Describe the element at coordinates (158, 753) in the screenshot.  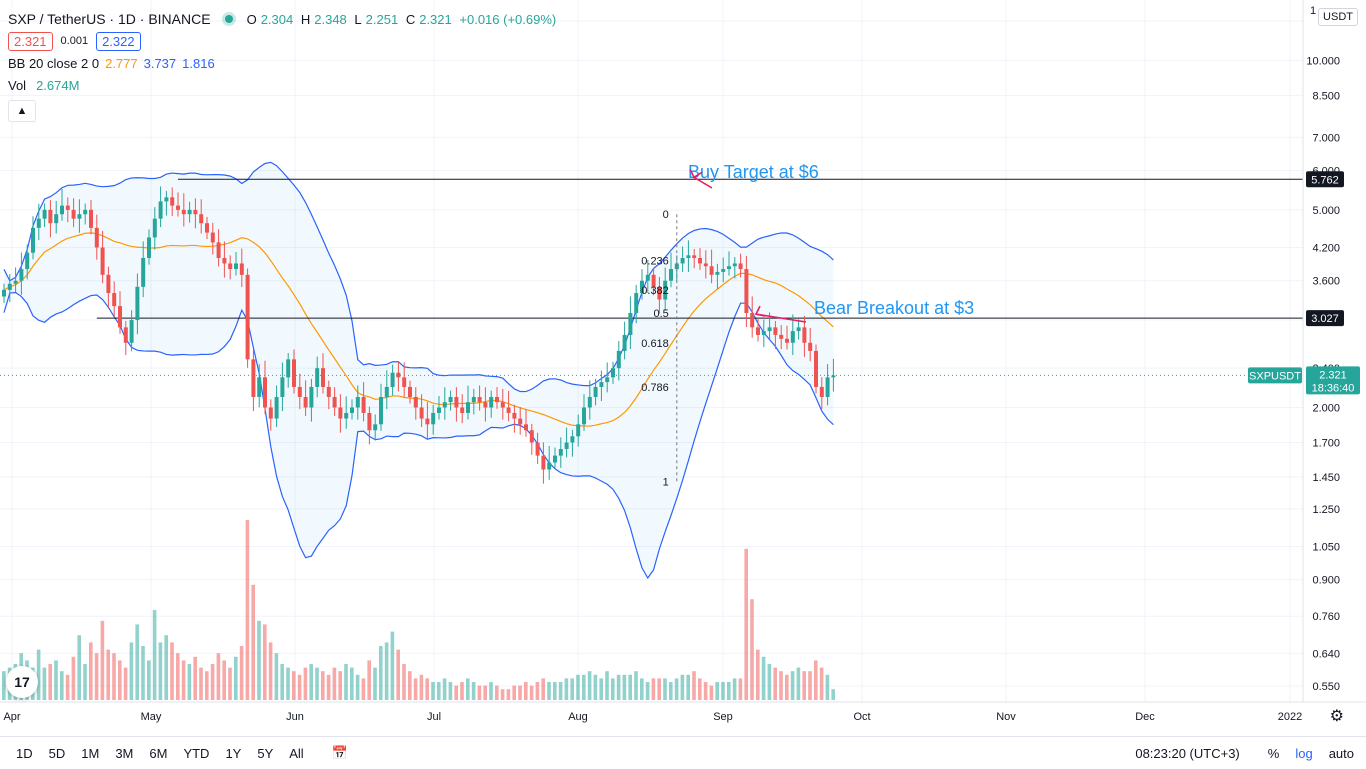
I see `tf-6m: 6M` at that location.